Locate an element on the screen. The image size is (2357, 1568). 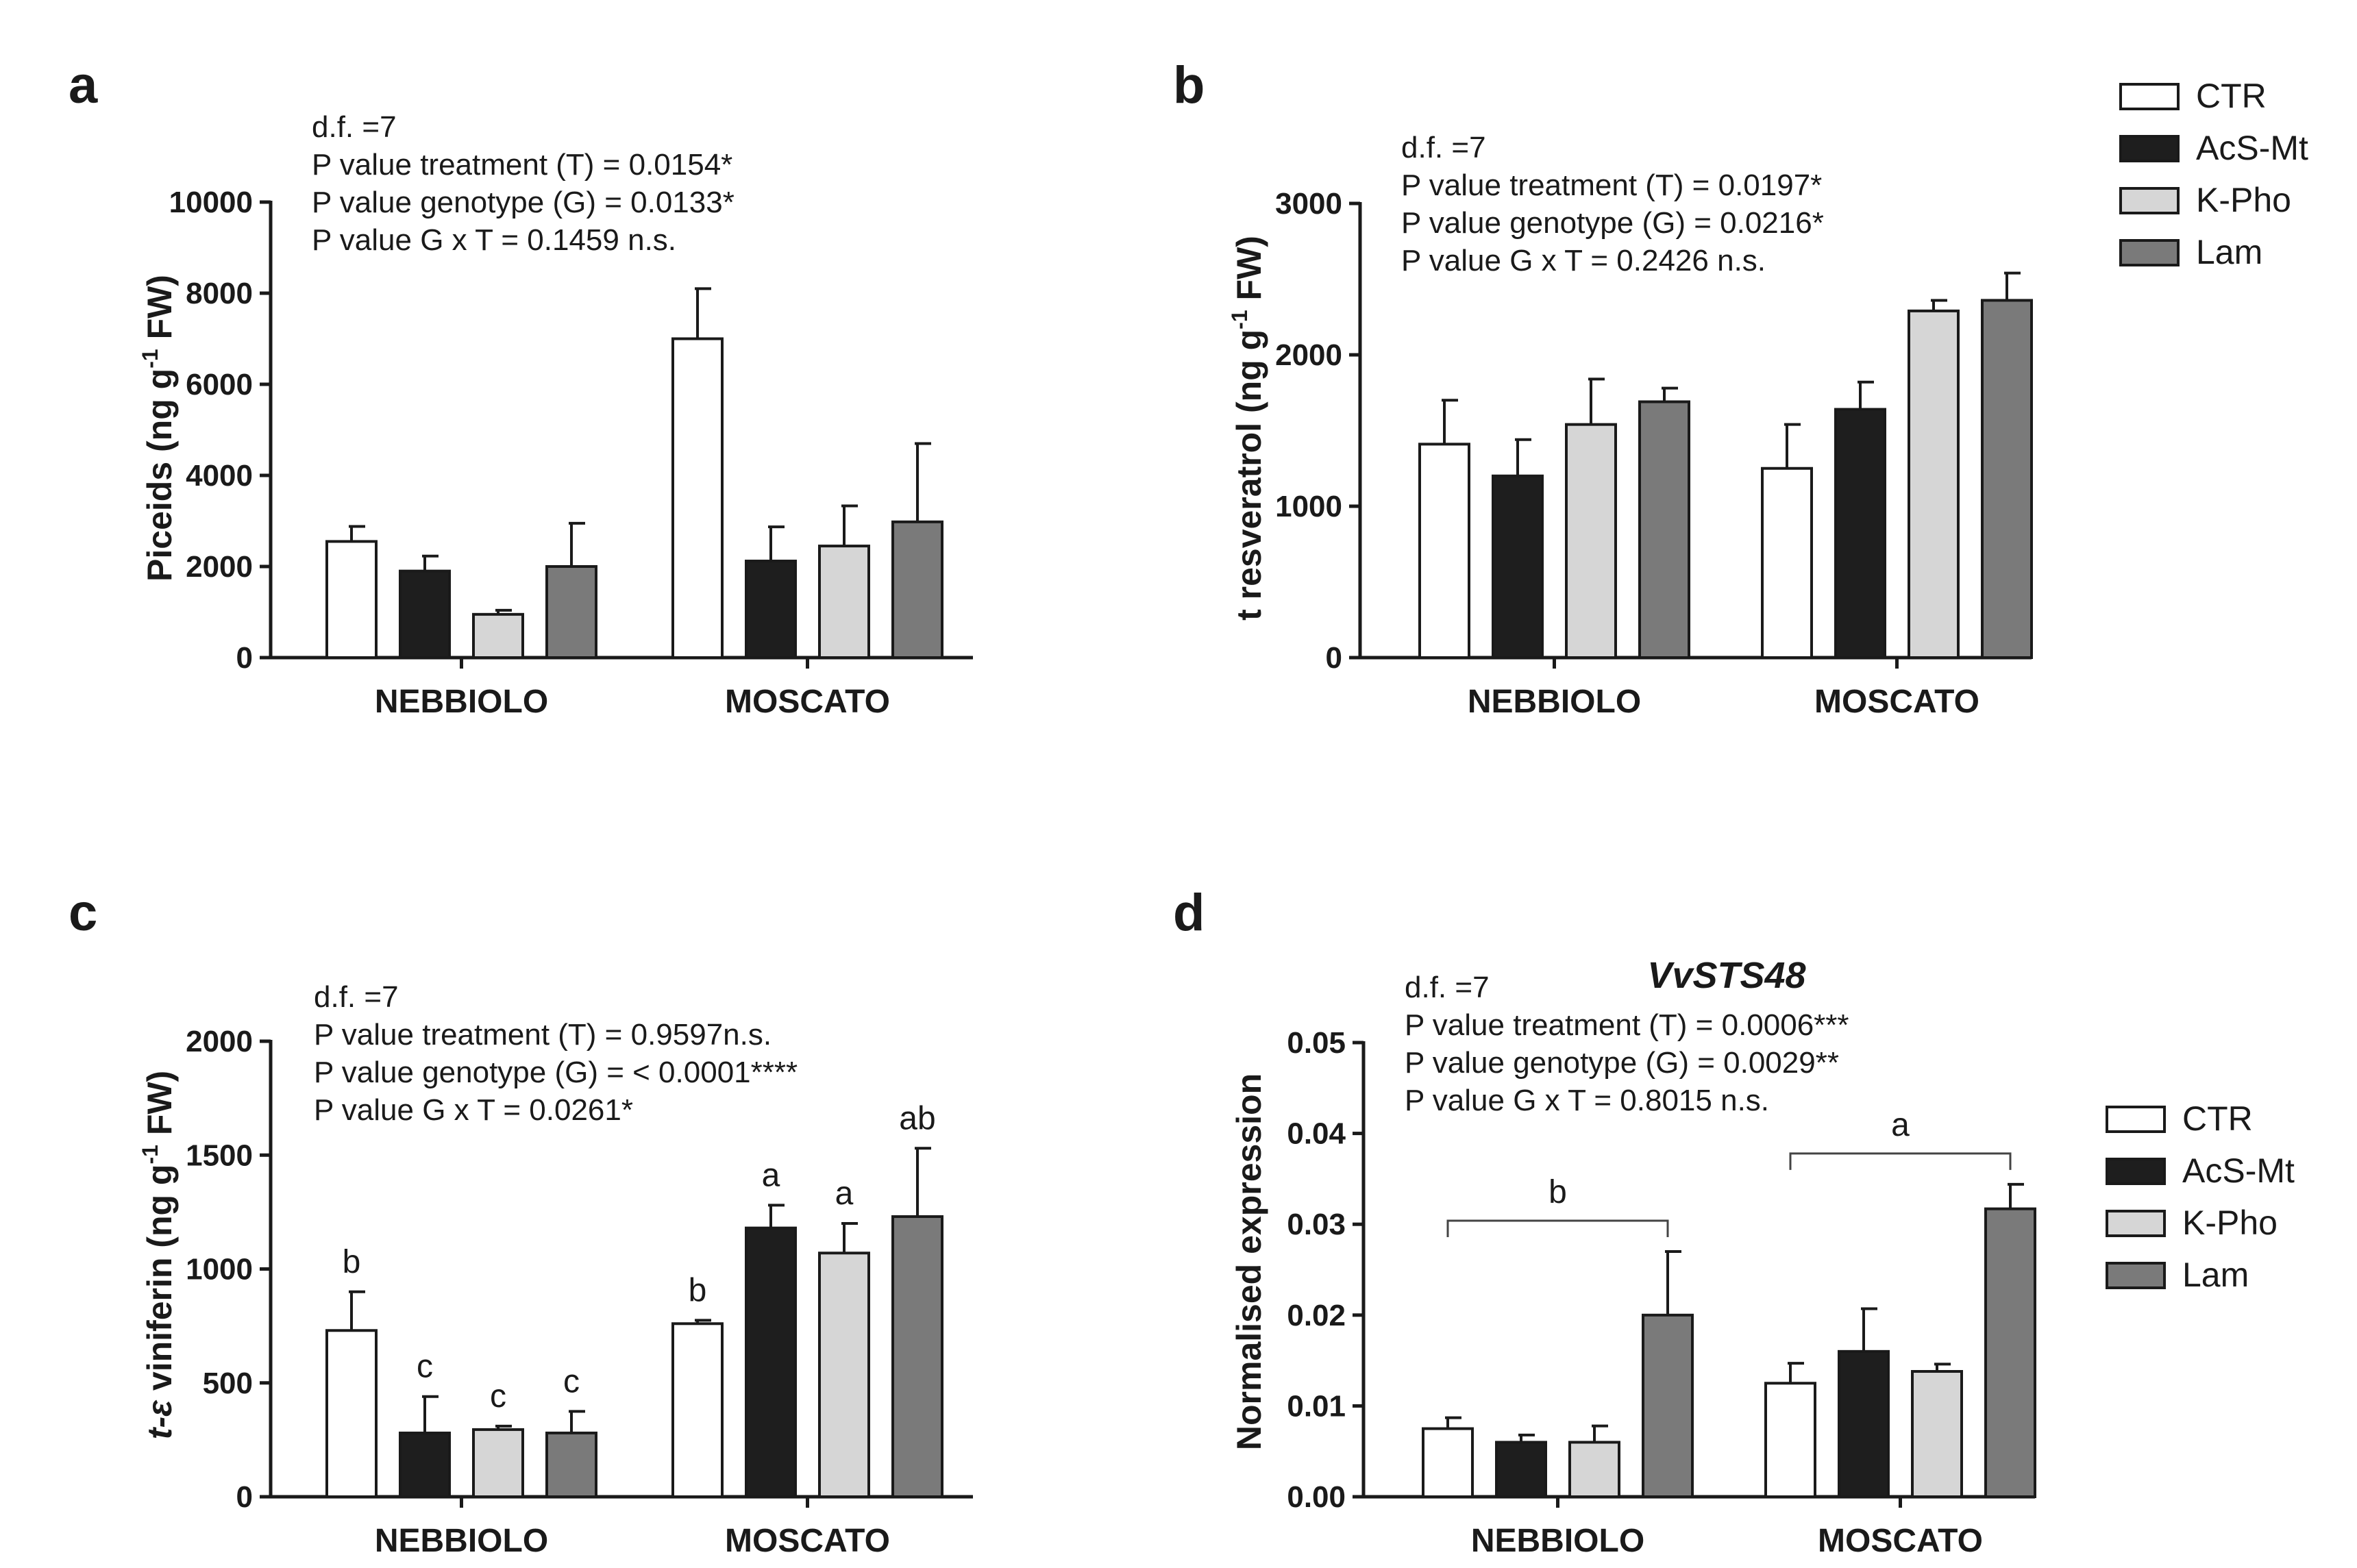
group-letter: b is located at coordinates (1557, 1192).